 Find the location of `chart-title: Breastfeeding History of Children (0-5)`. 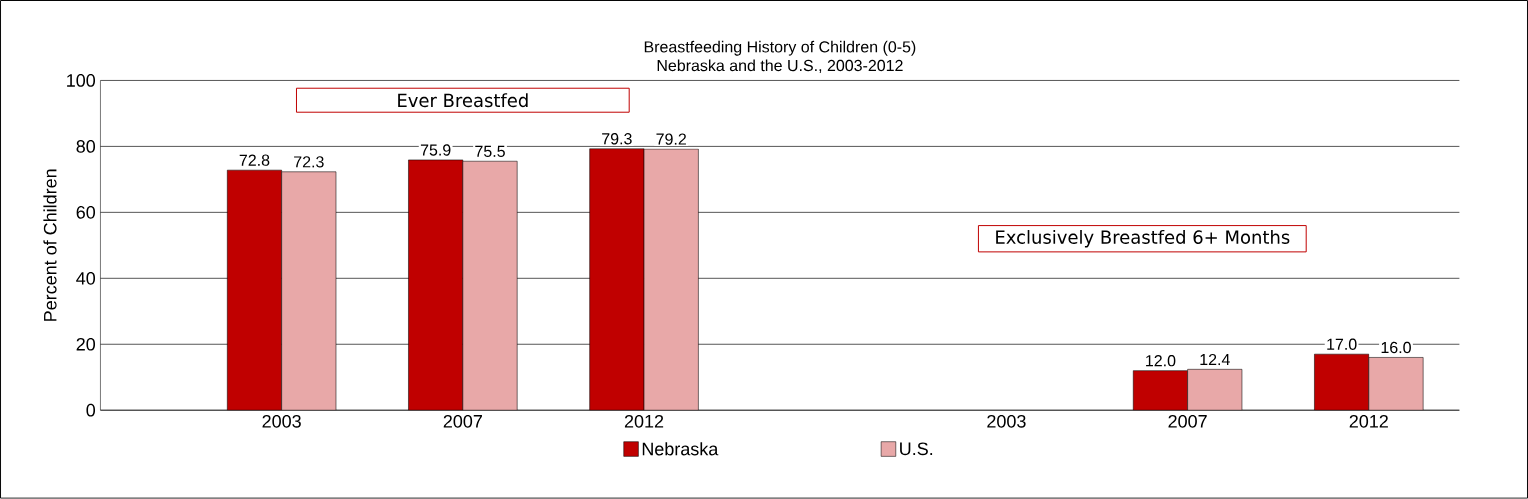

chart-title: Breastfeeding History of Children (0-5) is located at coordinates (780, 48).